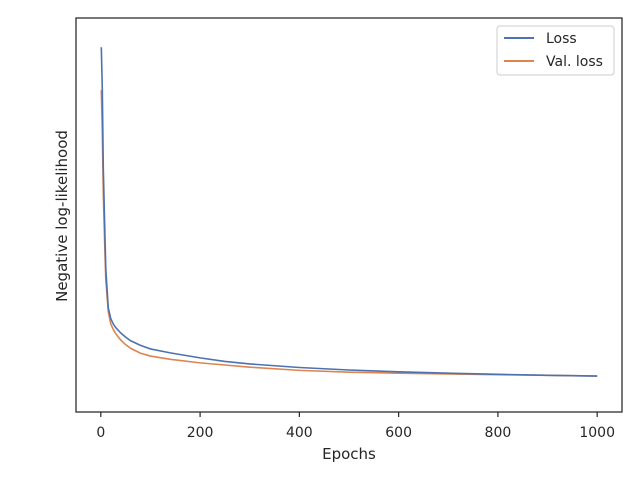  What do you see at coordinates (561, 39) in the screenshot?
I see `legend-label-loss: Loss` at bounding box center [561, 39].